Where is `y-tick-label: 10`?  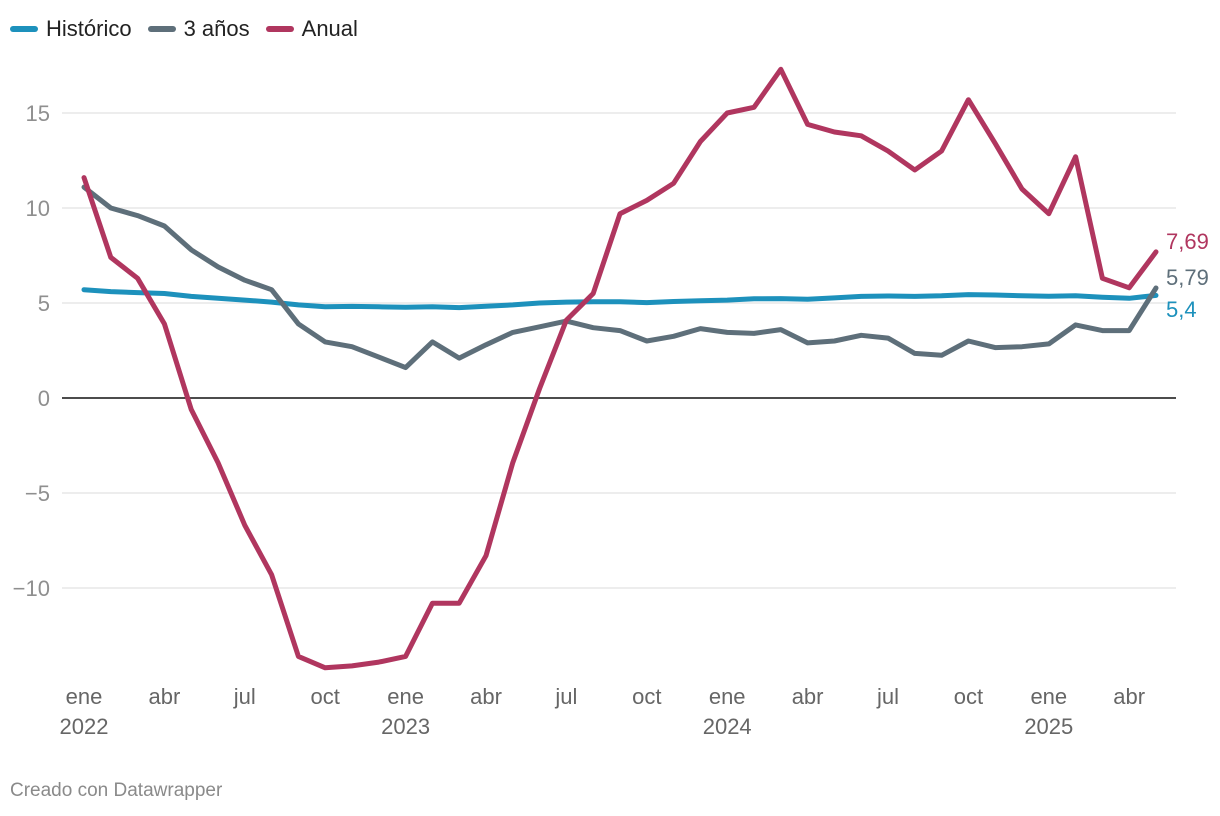 y-tick-label: 10 is located at coordinates (38, 208).